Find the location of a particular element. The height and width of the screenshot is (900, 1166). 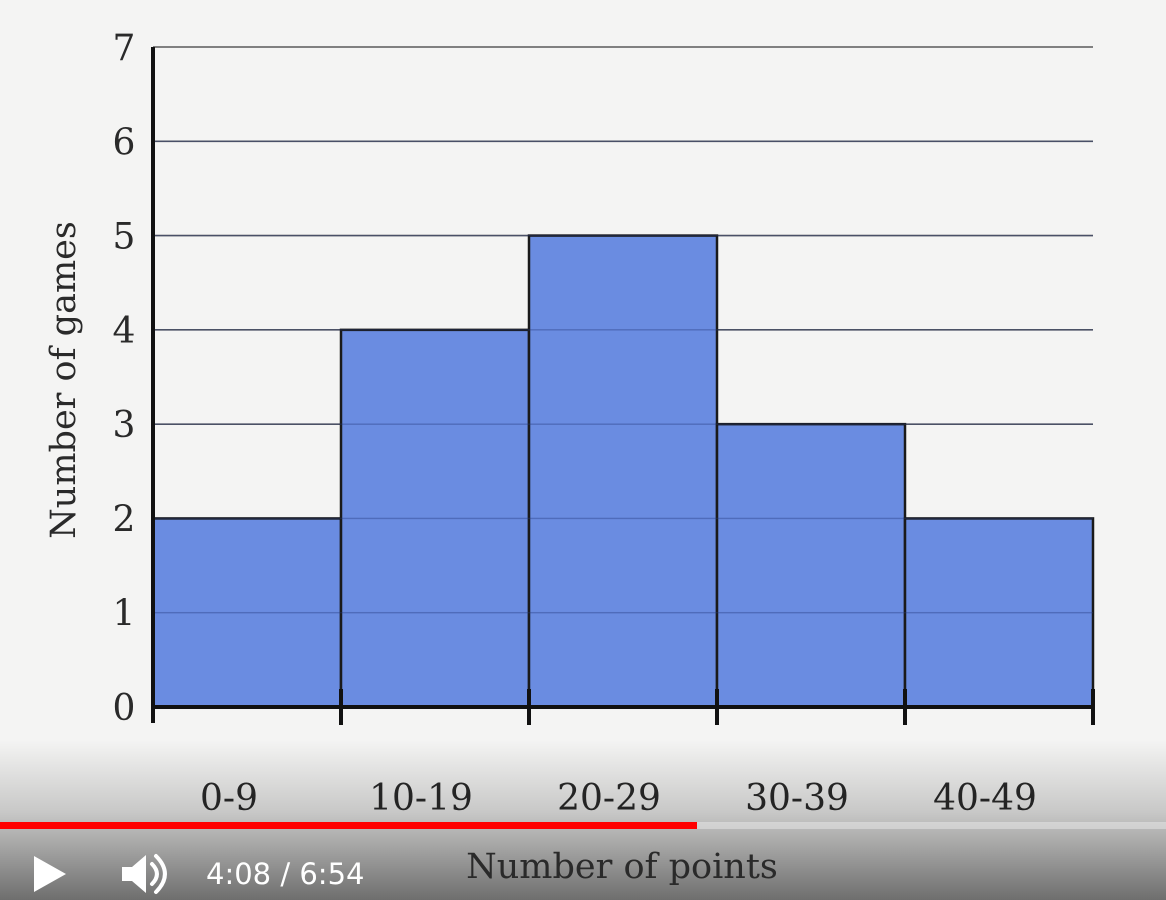

play-icon is located at coordinates (50, 874).